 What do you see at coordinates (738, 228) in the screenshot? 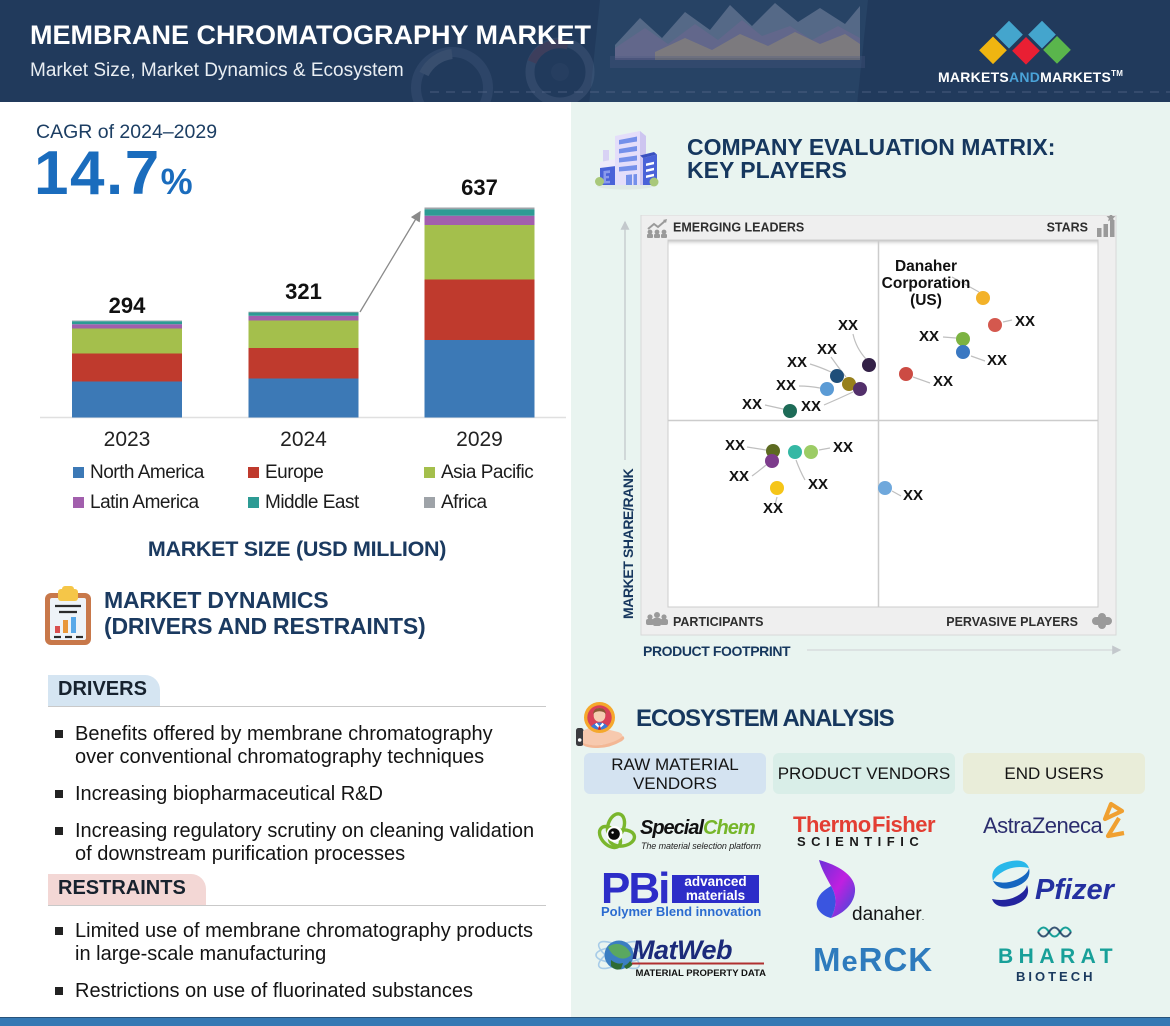
I see `svg-text: EMERGING LEADERS` at bounding box center [738, 228].